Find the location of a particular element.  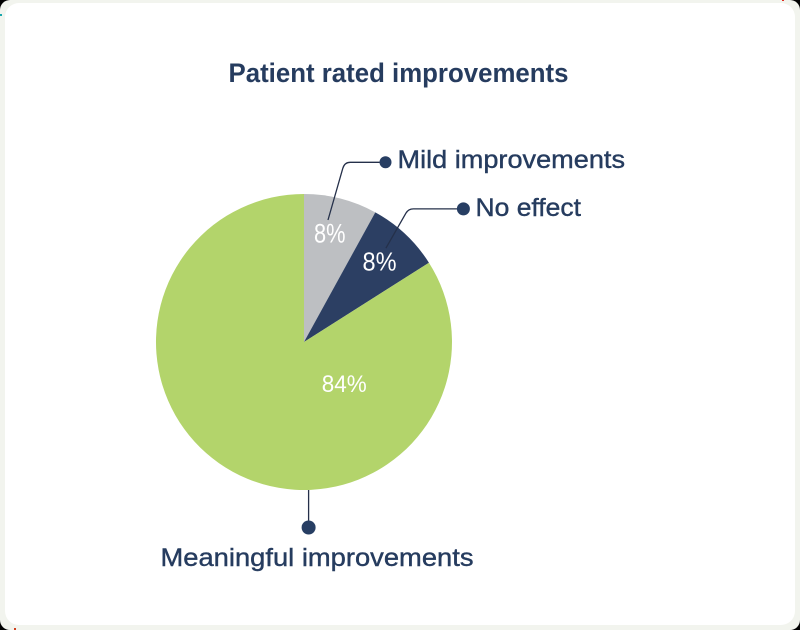

svg-text: Mild improvements is located at coordinates (512, 160).